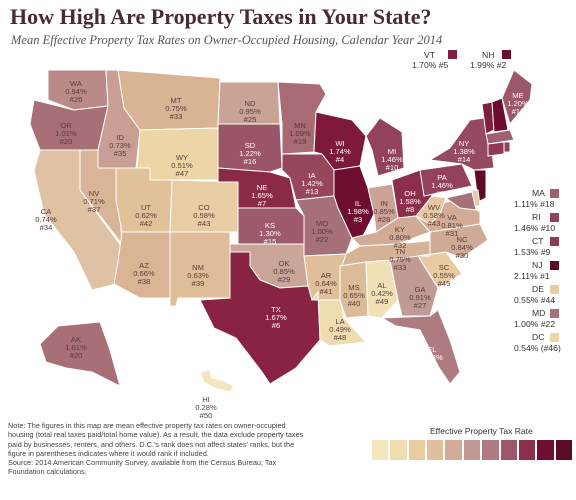 This screenshot has height=500, width=576. Describe the element at coordinates (539, 313) in the screenshot. I see `callout-abbr: MD` at that location.